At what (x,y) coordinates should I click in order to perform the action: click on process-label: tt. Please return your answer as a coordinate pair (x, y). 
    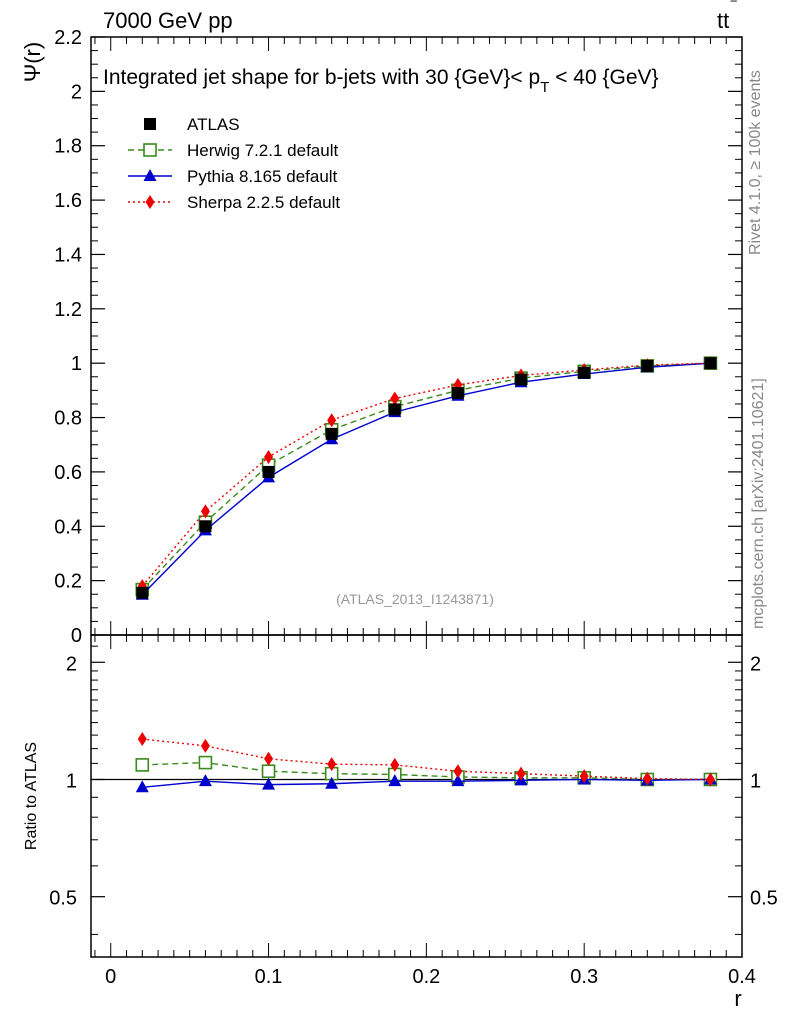
    Looking at the image, I should click on (723, 20).